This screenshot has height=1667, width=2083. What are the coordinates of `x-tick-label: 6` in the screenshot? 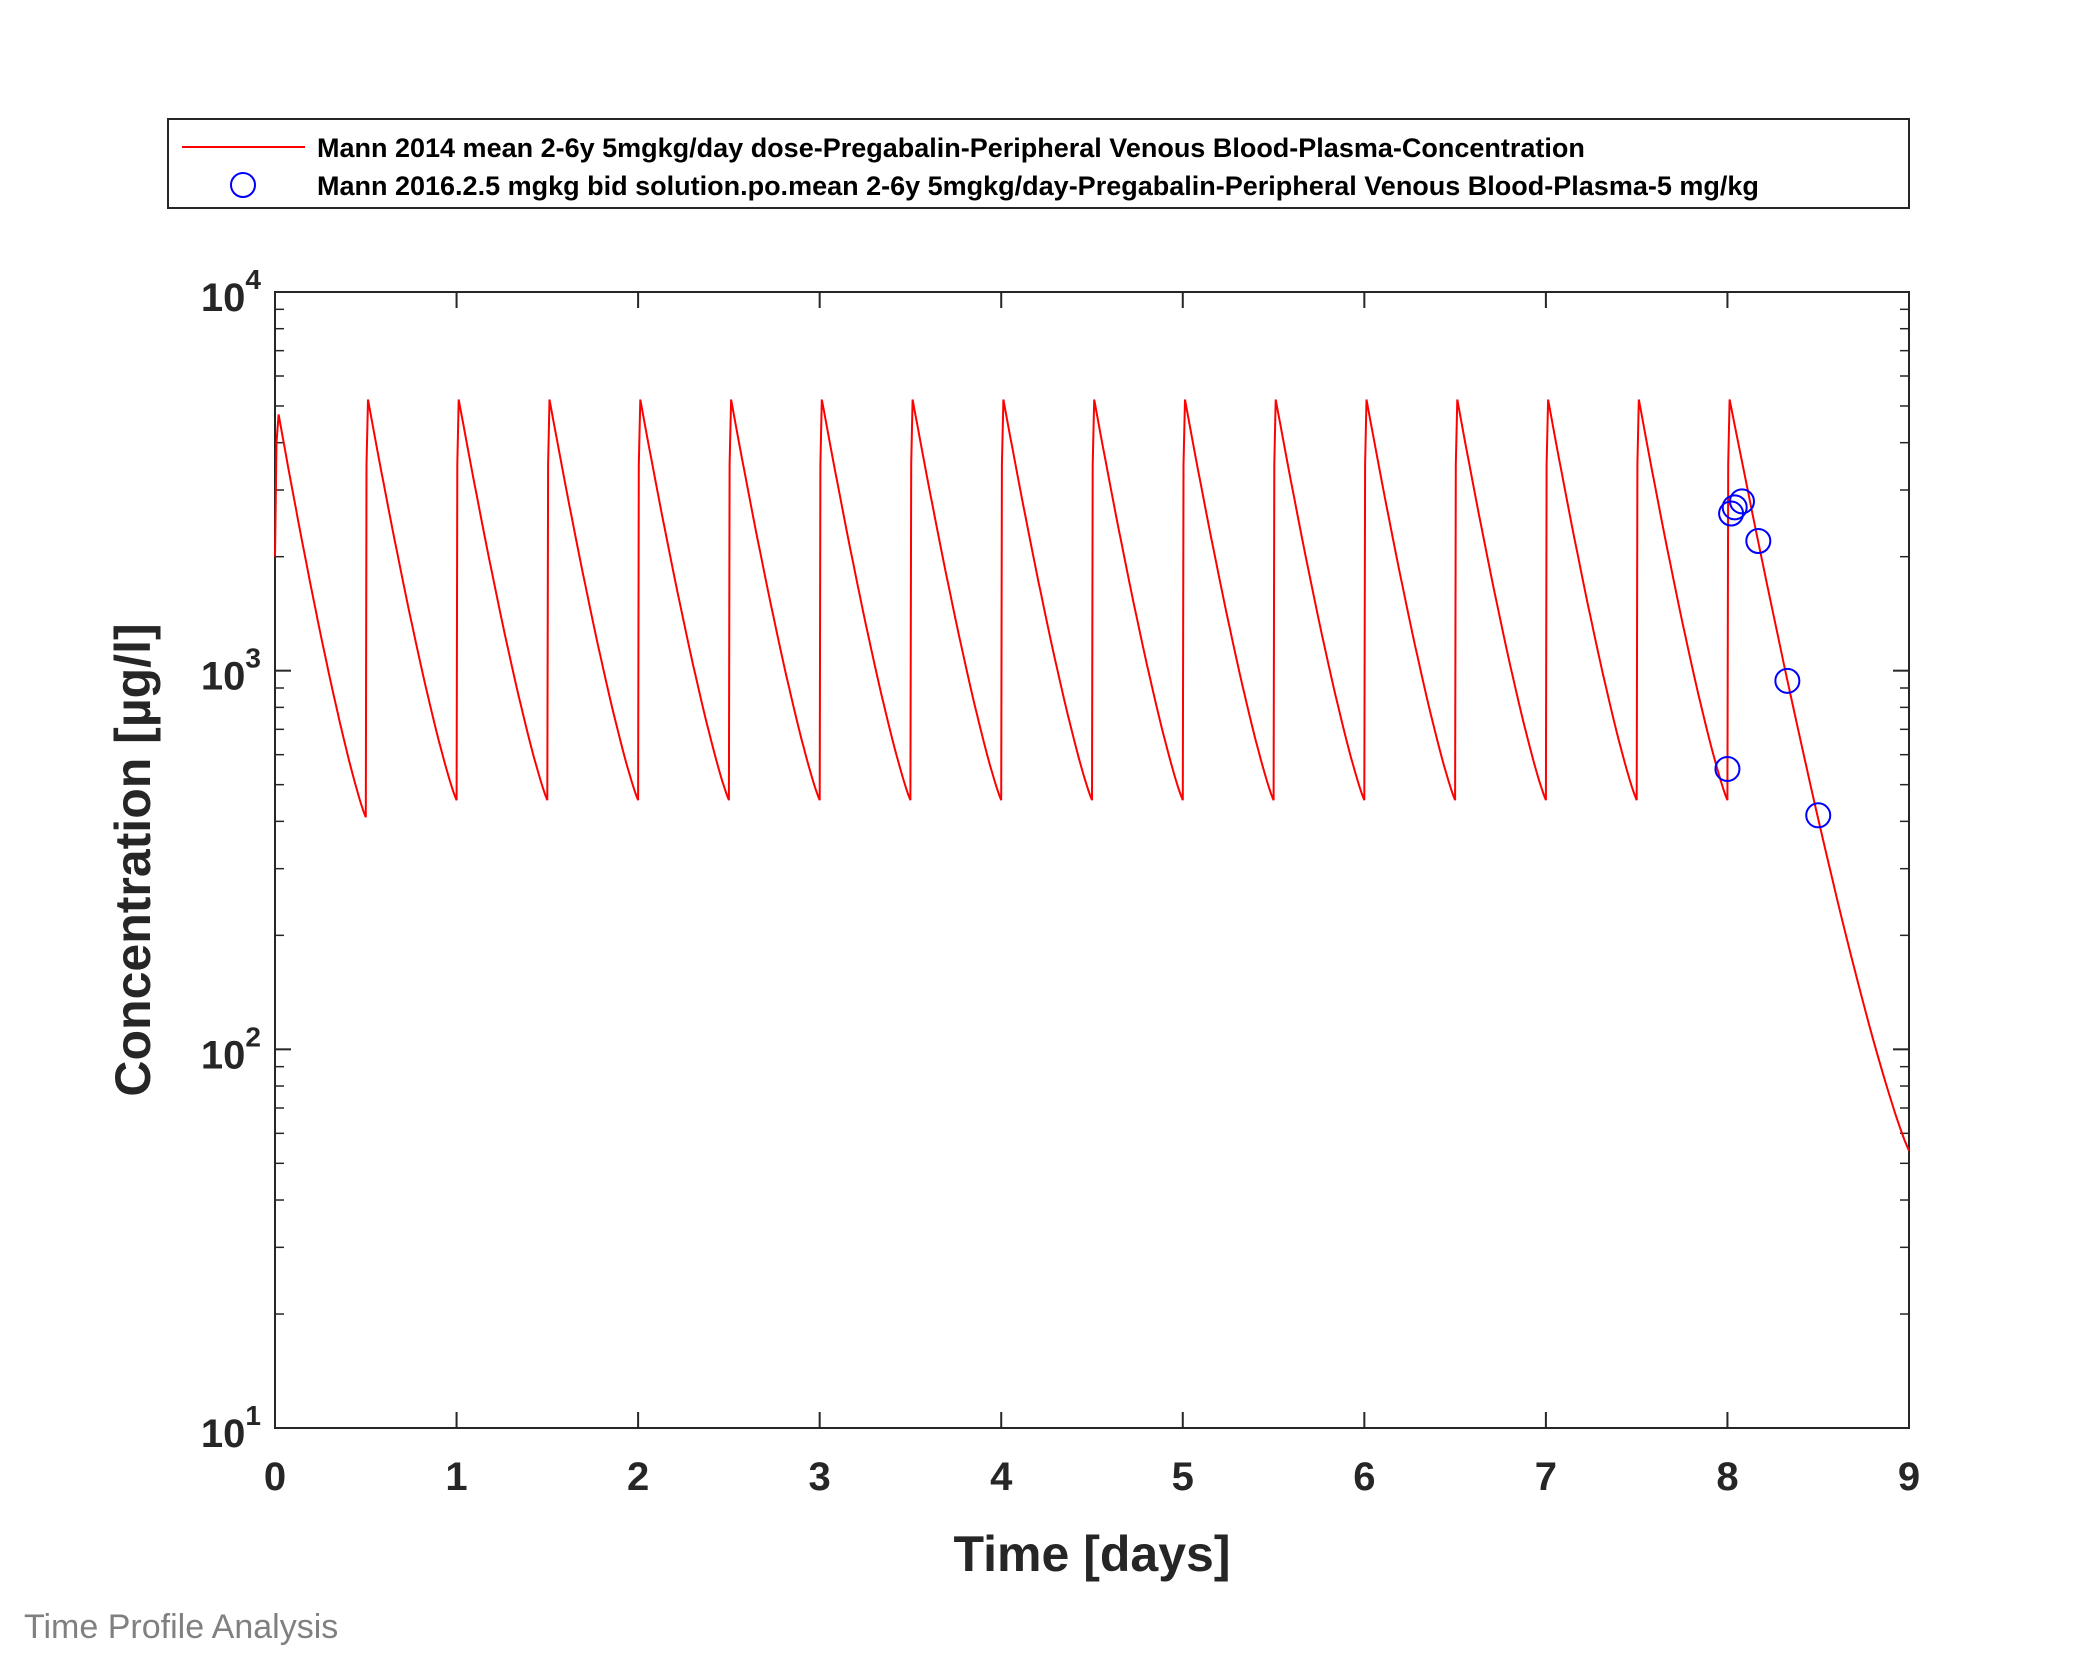 It's located at (1364, 1477).